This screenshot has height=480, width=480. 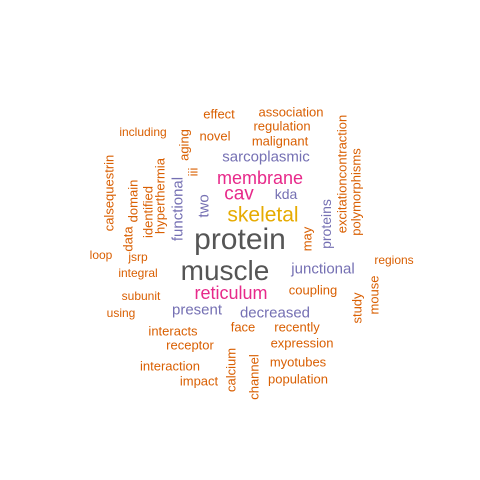 I want to click on word-receptor: receptor, so click(x=190, y=345).